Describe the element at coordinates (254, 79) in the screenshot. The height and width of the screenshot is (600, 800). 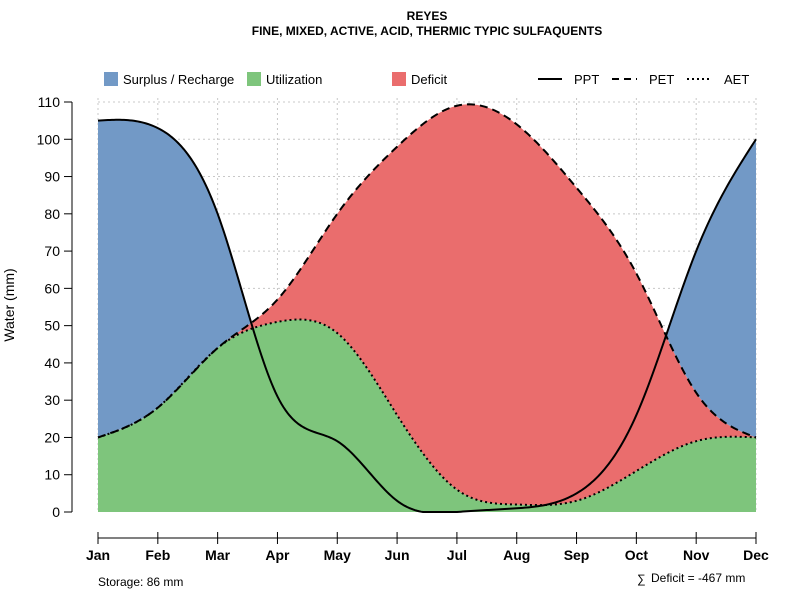
I see `legend-swatch-utilization` at that location.